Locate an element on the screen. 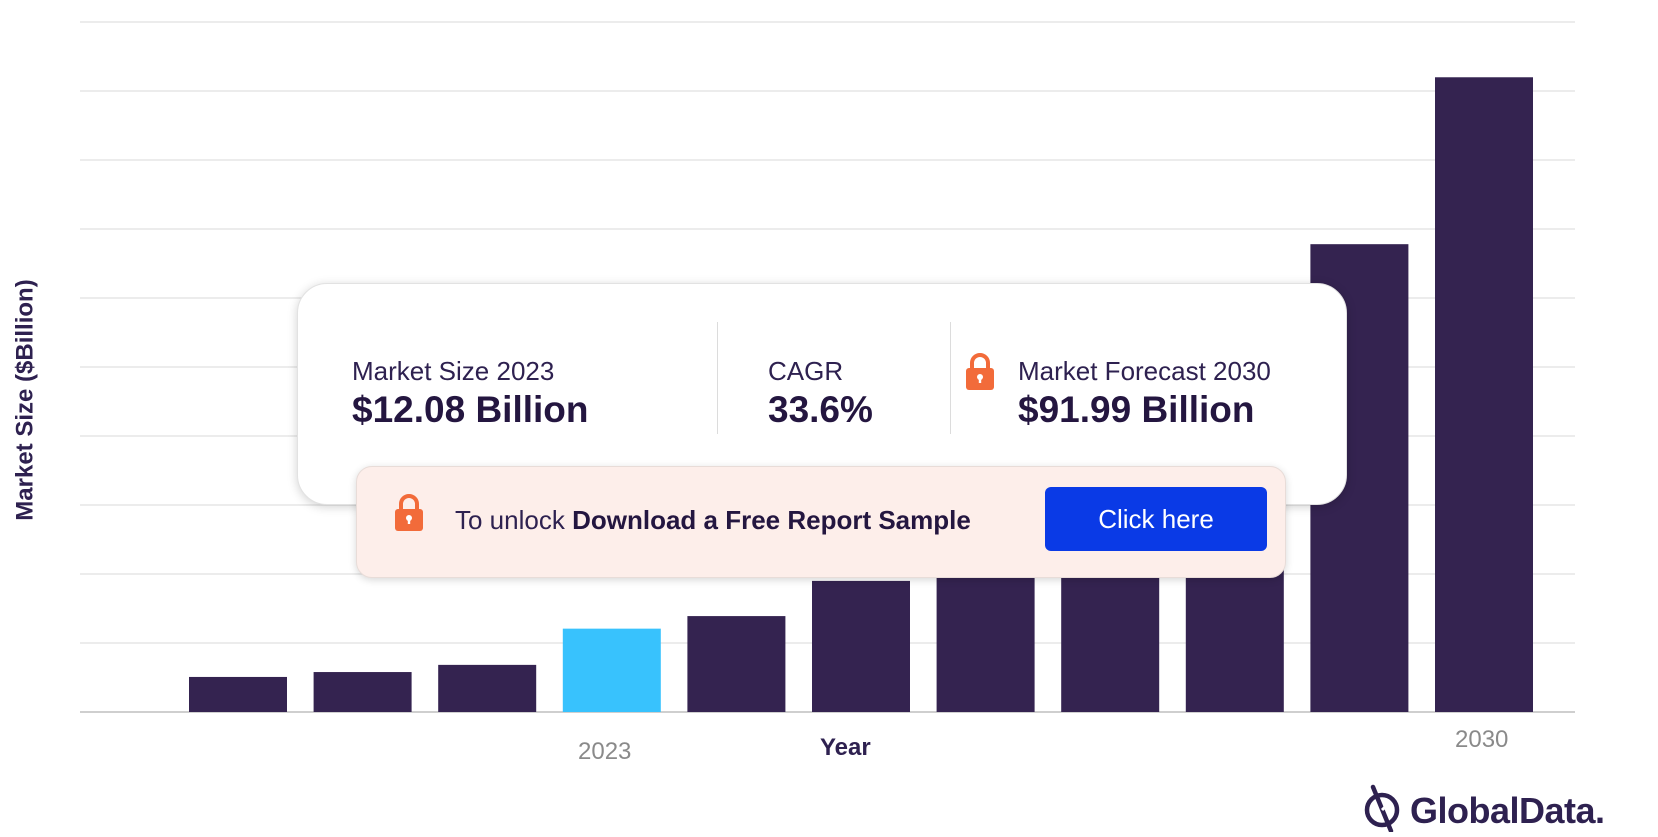  market-size-label: Market Size 2023 is located at coordinates (453, 371).